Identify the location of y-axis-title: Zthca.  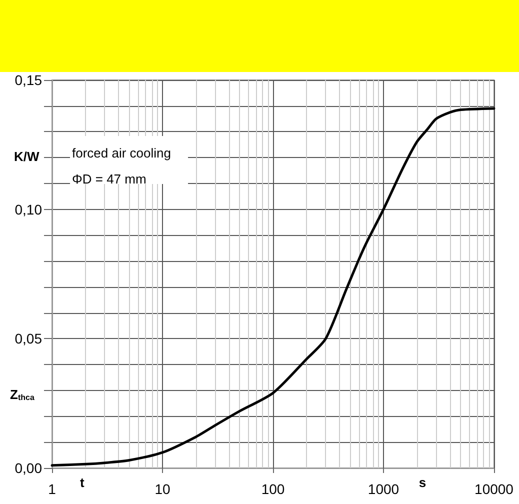
(22, 394).